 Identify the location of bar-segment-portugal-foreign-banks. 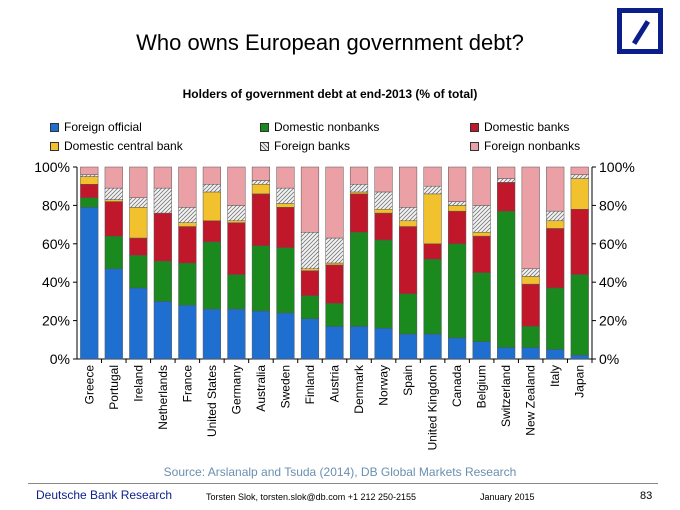
(113, 193).